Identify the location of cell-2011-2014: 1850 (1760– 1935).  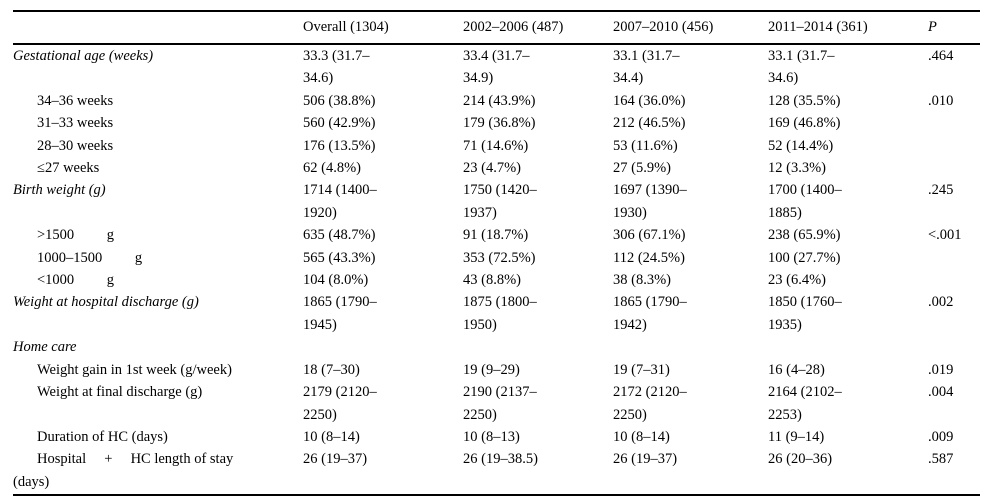
(805, 313).